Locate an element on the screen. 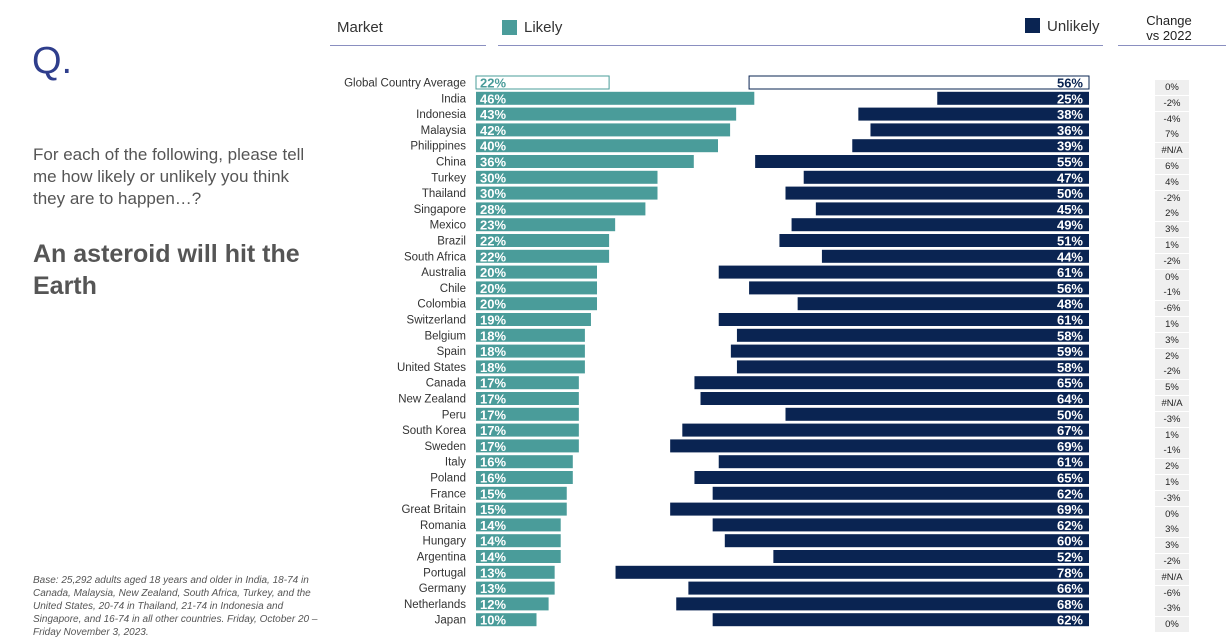 The width and height of the screenshot is (1230, 639). category-label: Turkey is located at coordinates (448, 178).